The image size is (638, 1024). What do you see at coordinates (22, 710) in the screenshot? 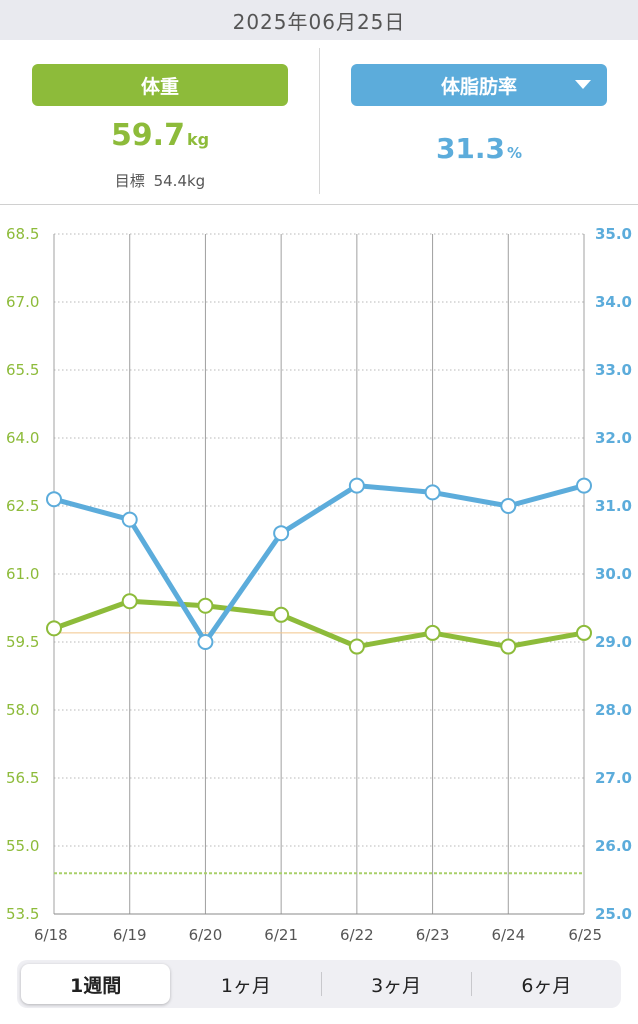
I see `y-left-tick-label: 58.0` at bounding box center [22, 710].